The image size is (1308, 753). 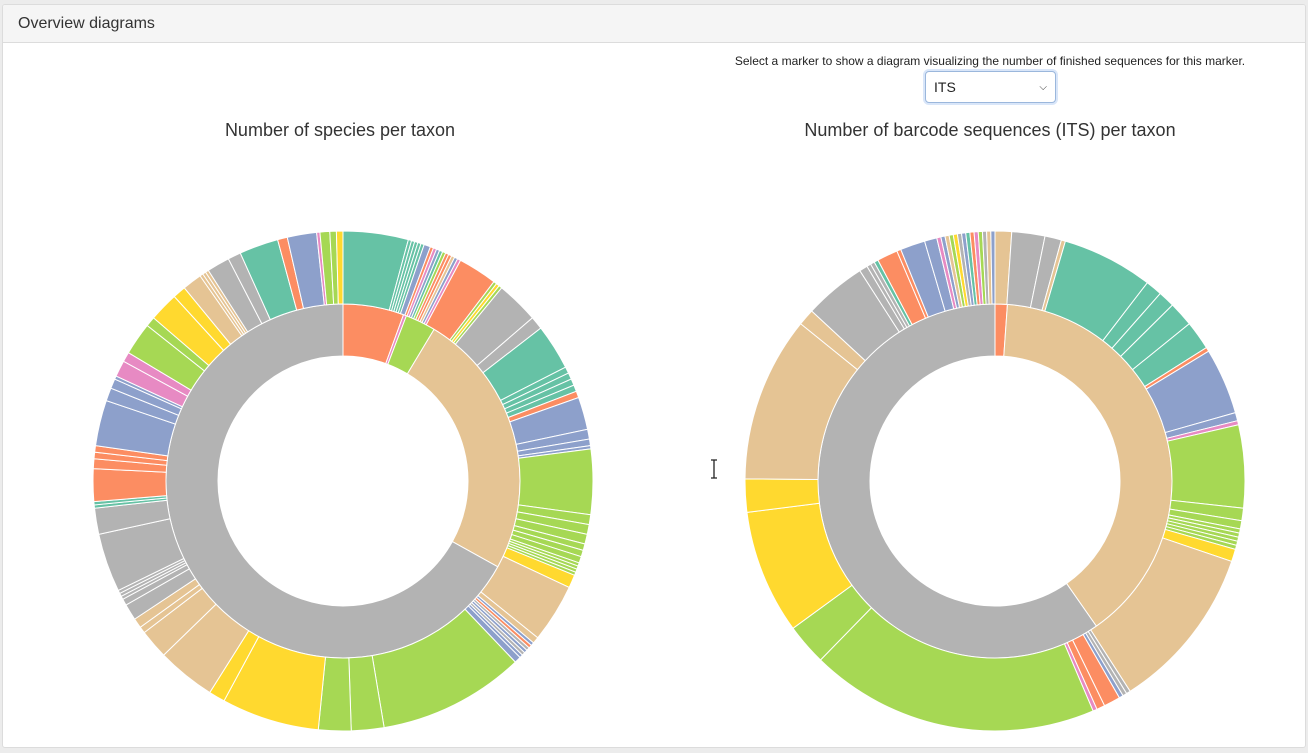 I want to click on marker-select: ITS ⌵, so click(x=990, y=87).